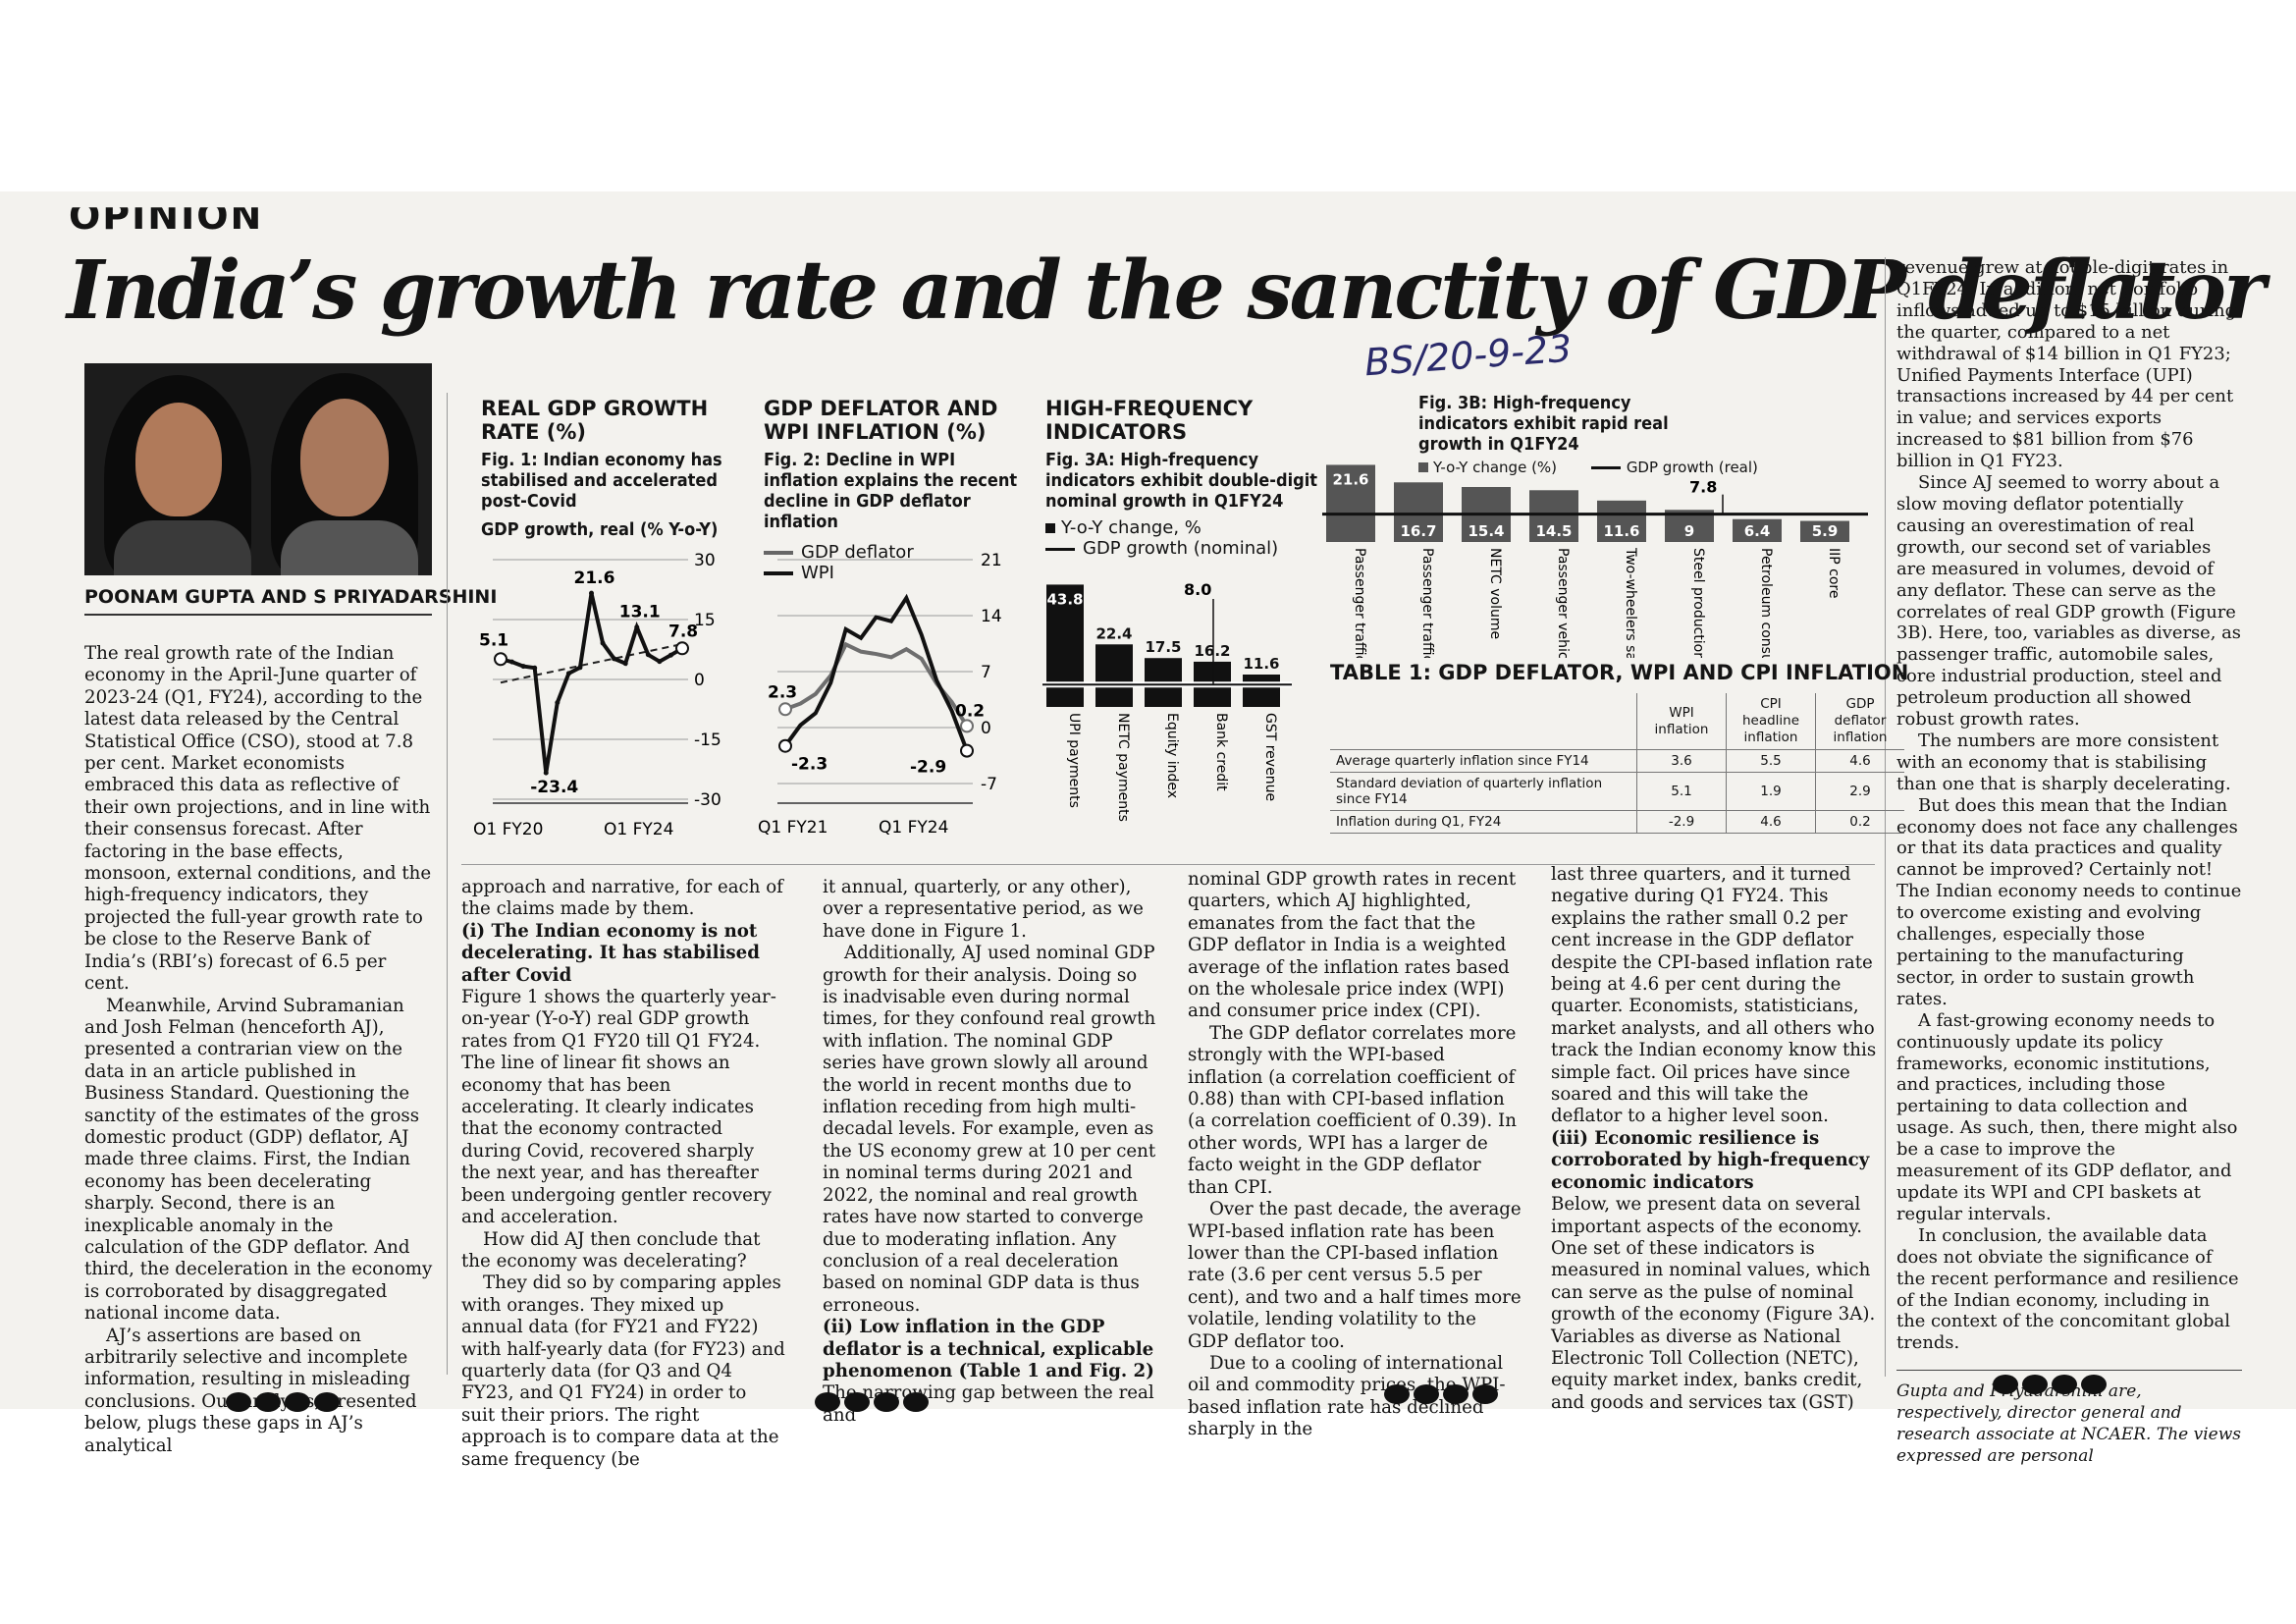 The image size is (2296, 1624). I want to click on fig1-series-label: GDP growth, real (% Y-o-Y), so click(600, 529).